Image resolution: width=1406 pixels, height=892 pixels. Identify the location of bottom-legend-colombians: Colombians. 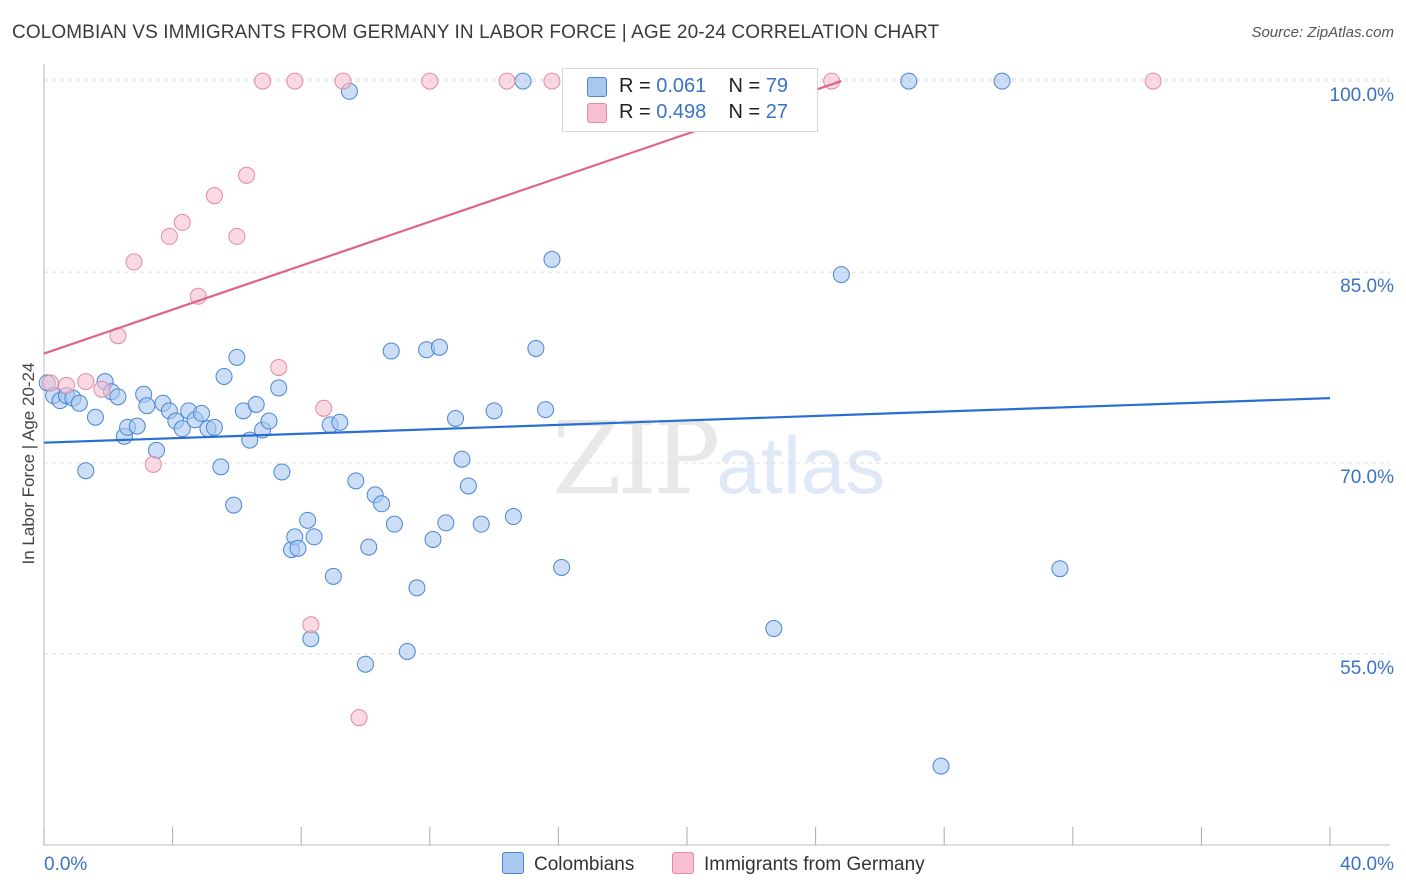
(568, 864).